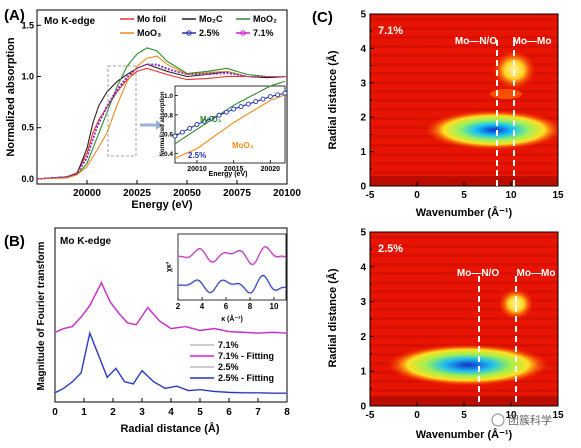  What do you see at coordinates (189, 33) in the screenshot?
I see `panel-a-legend-marker` at bounding box center [189, 33].